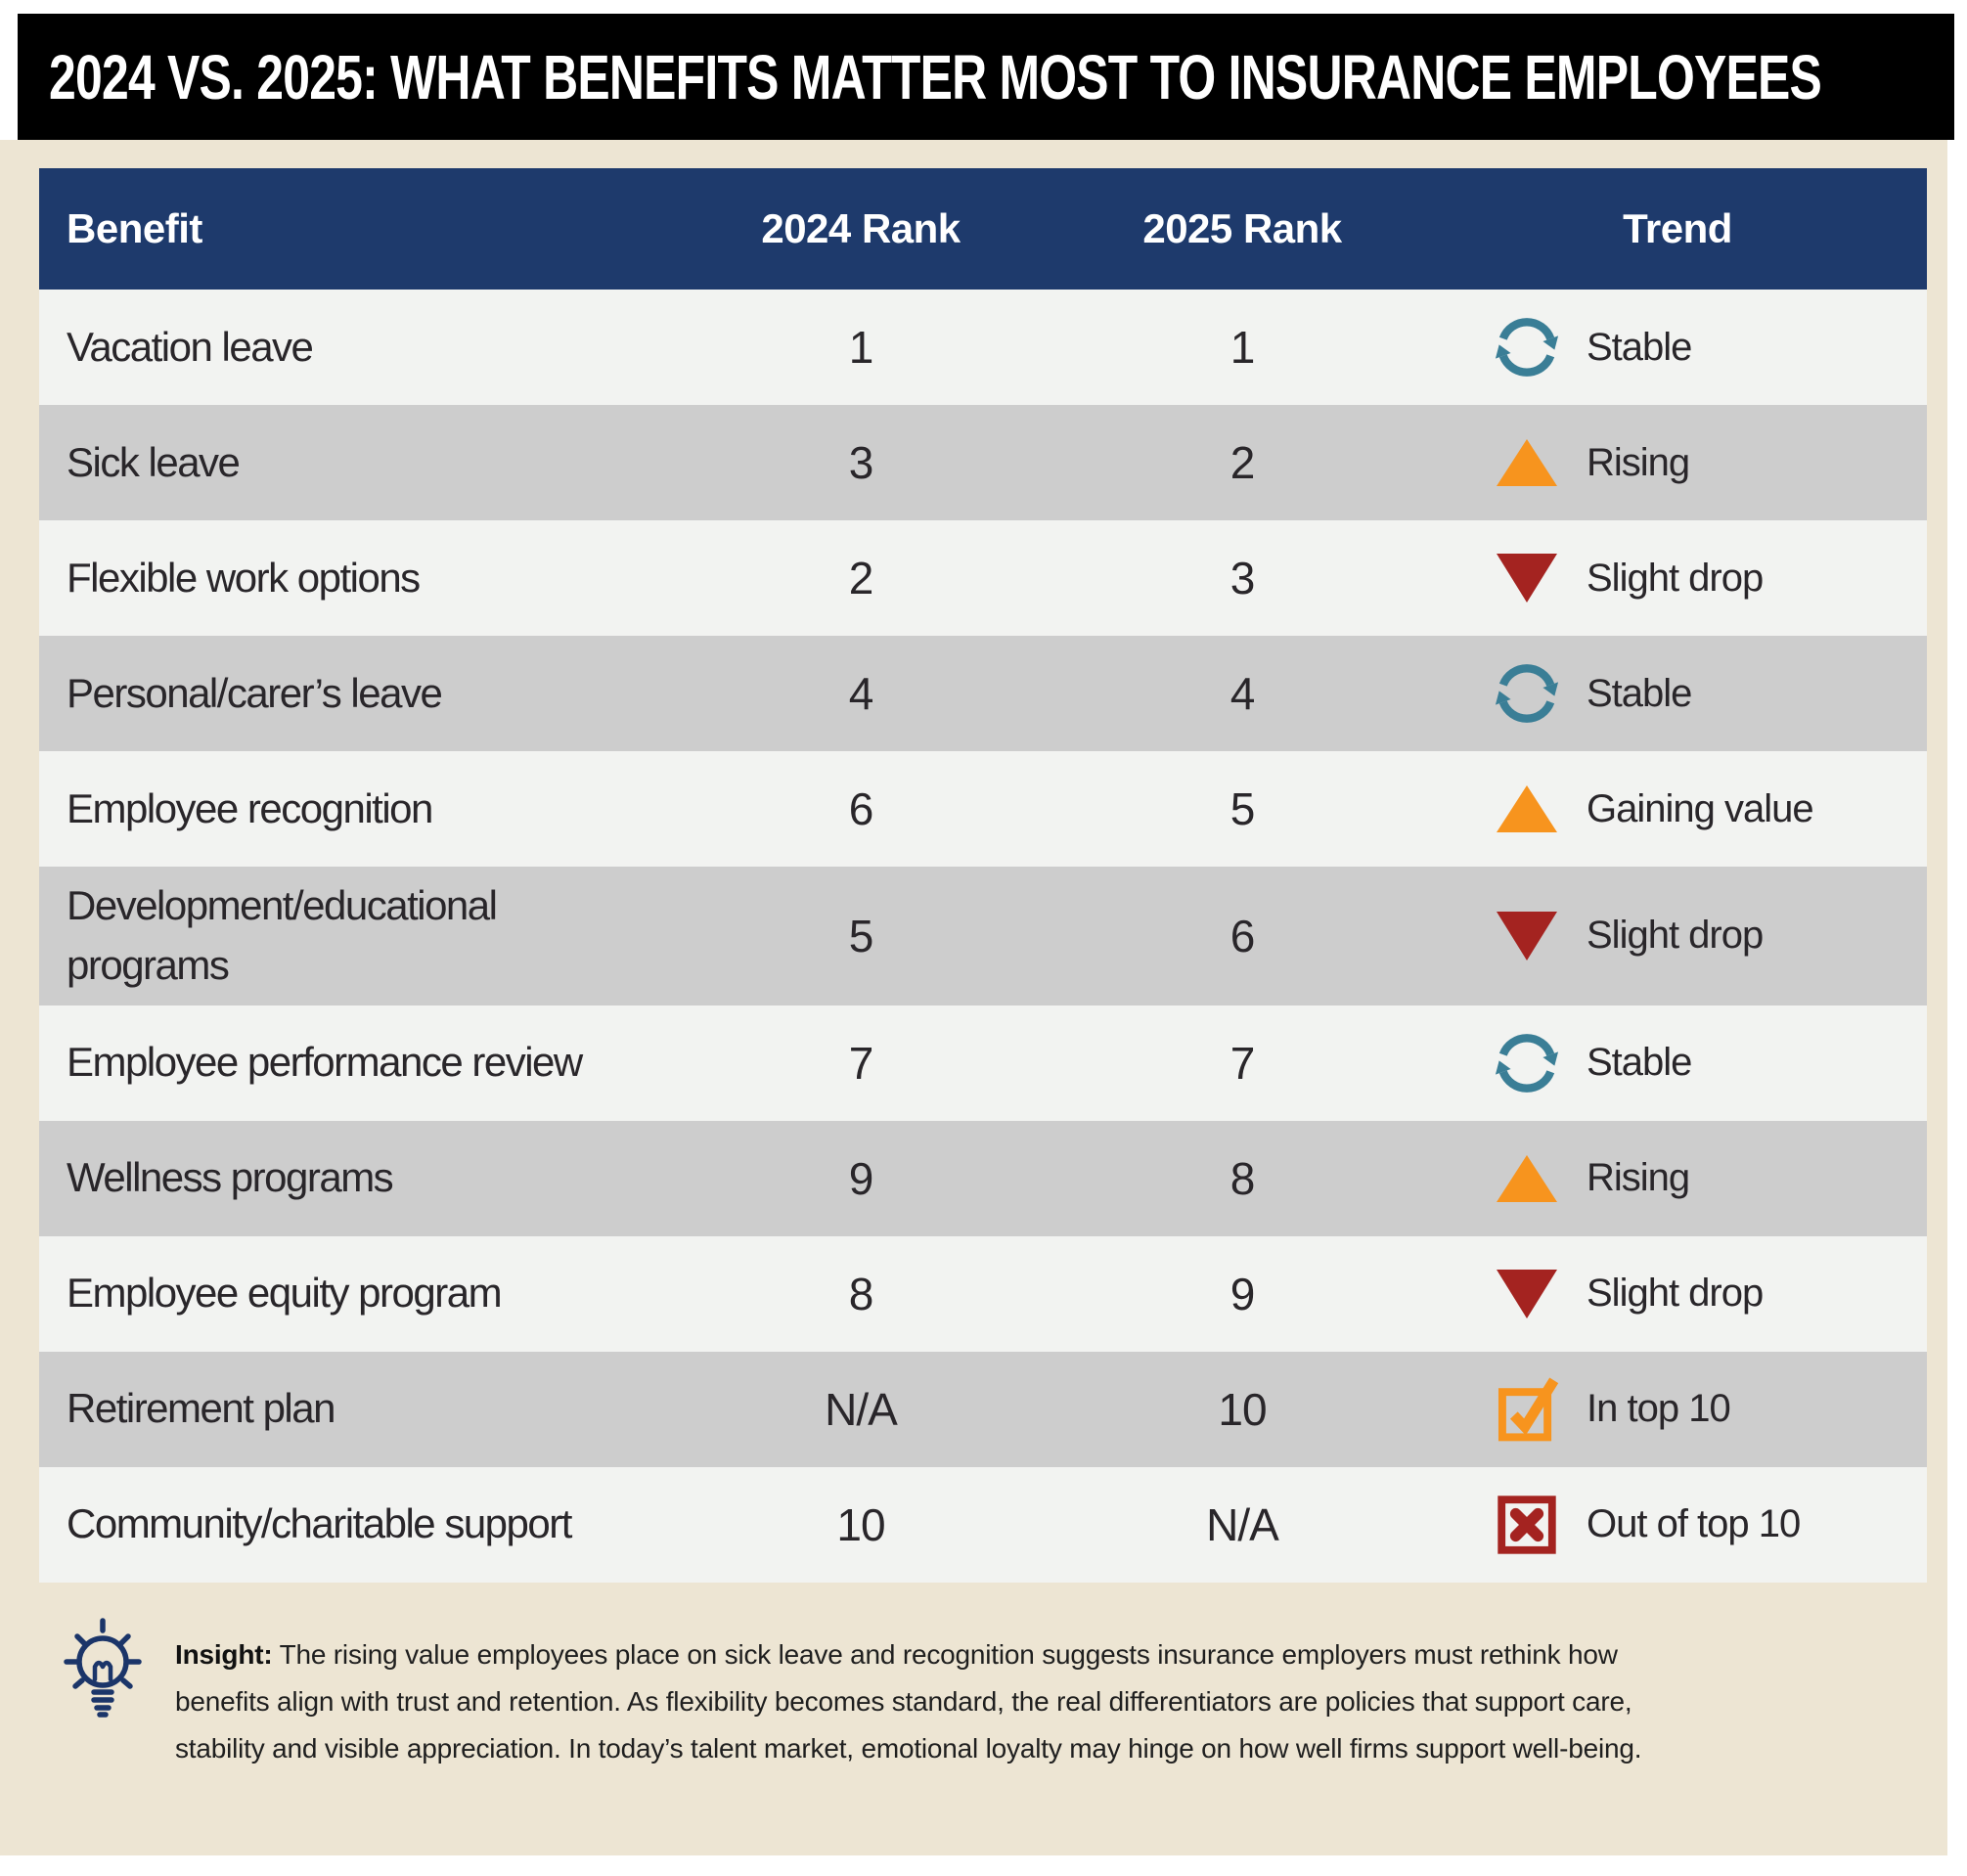 This screenshot has width=1967, height=1876. What do you see at coordinates (860, 1524) in the screenshot?
I see `rank-2024: 10` at bounding box center [860, 1524].